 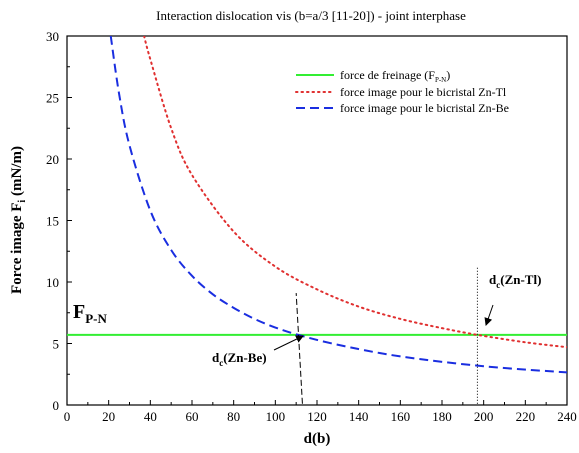 I want to click on x-tick-label: 20, so click(x=108, y=416).